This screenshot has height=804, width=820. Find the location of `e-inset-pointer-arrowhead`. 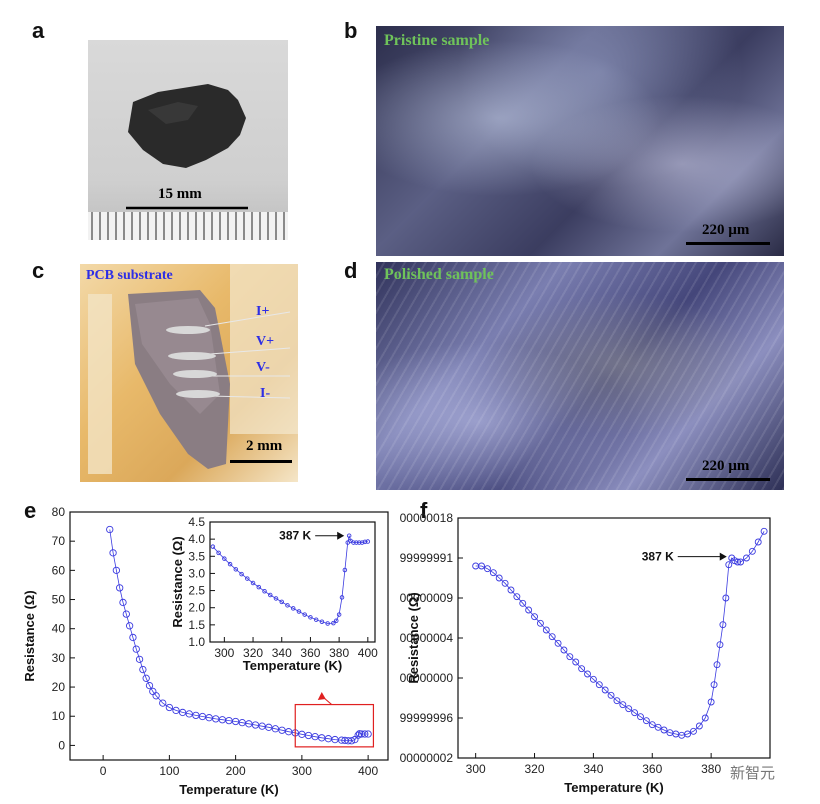

e-inset-pointer-arrowhead is located at coordinates (321, 696).